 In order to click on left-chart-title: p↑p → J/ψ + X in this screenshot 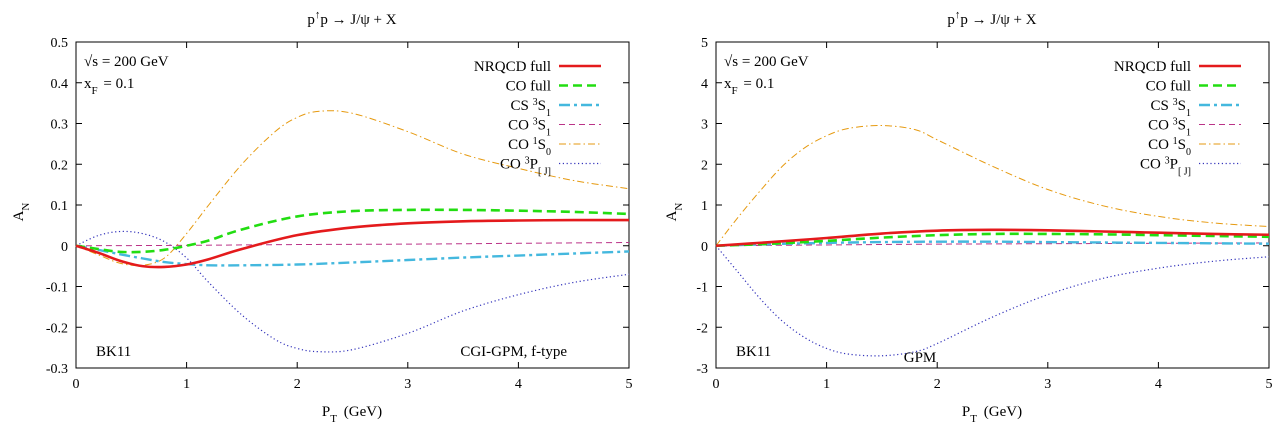, I will do `click(351, 18)`.